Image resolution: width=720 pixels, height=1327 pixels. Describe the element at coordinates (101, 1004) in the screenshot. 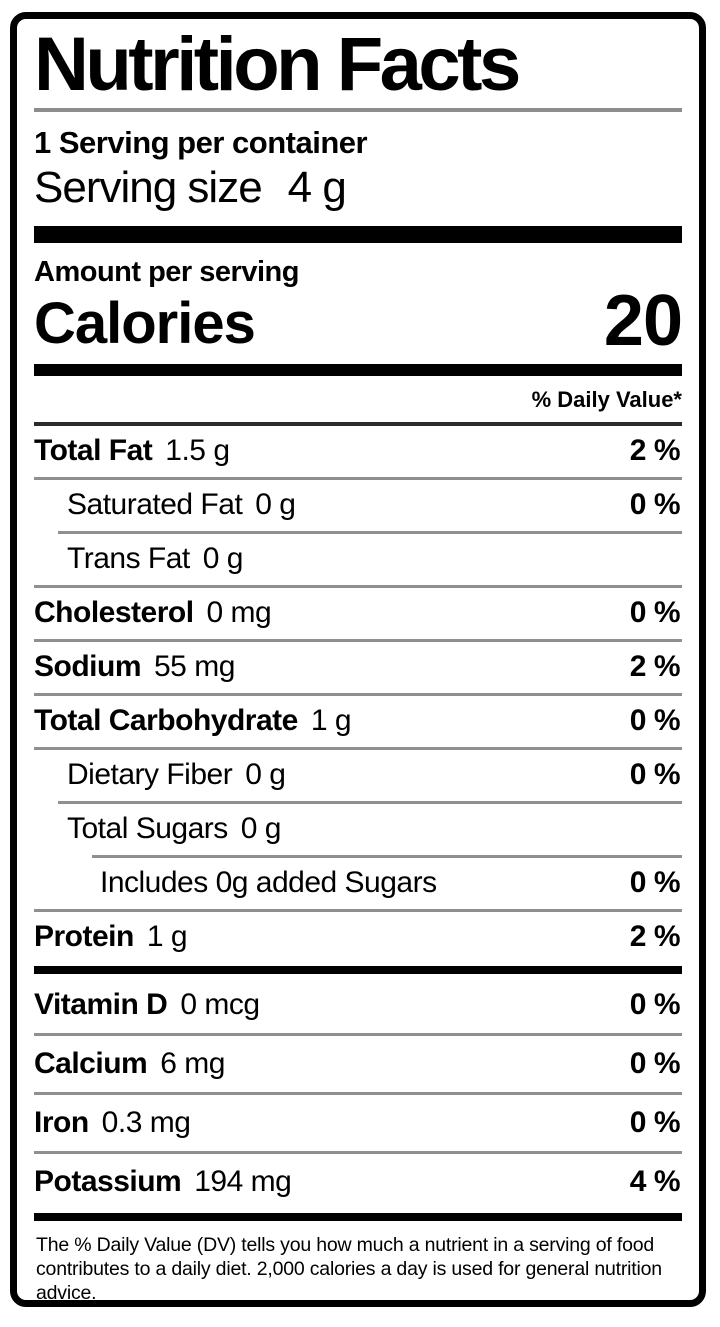

I see `nutrient-name: Vitamin D` at that location.